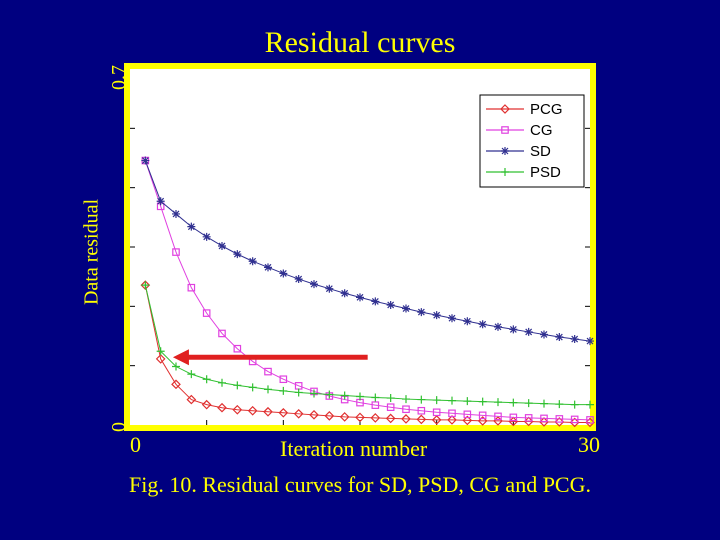 This screenshot has height=540, width=720. What do you see at coordinates (589, 444) in the screenshot?
I see `x-tick-label-max: 30` at bounding box center [589, 444].